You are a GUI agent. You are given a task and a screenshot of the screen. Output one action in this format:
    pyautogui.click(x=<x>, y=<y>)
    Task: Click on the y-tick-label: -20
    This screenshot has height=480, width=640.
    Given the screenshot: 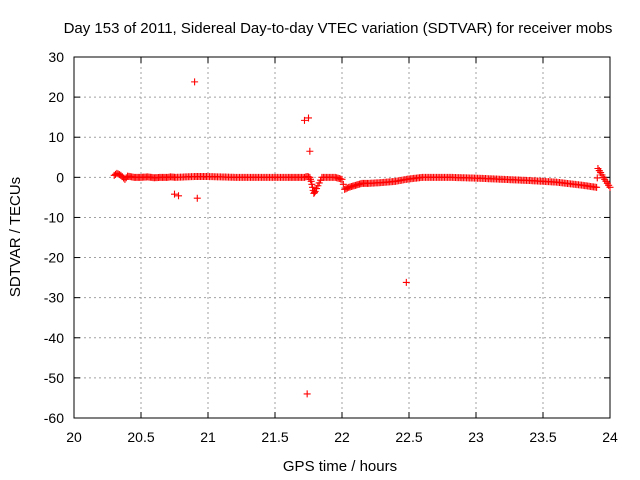 What is the action you would take?
    pyautogui.click(x=54, y=258)
    